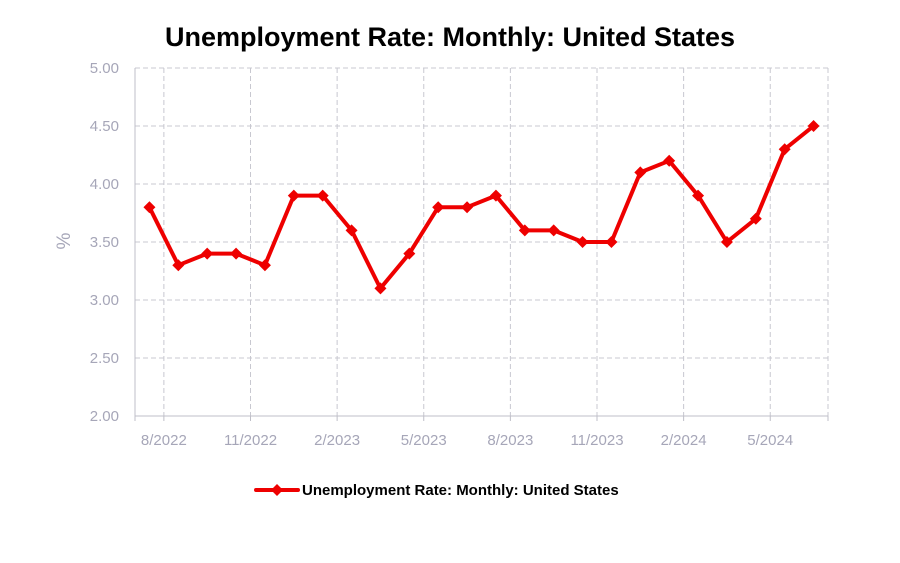  I want to click on x-tick-label: 8/2022, so click(164, 440).